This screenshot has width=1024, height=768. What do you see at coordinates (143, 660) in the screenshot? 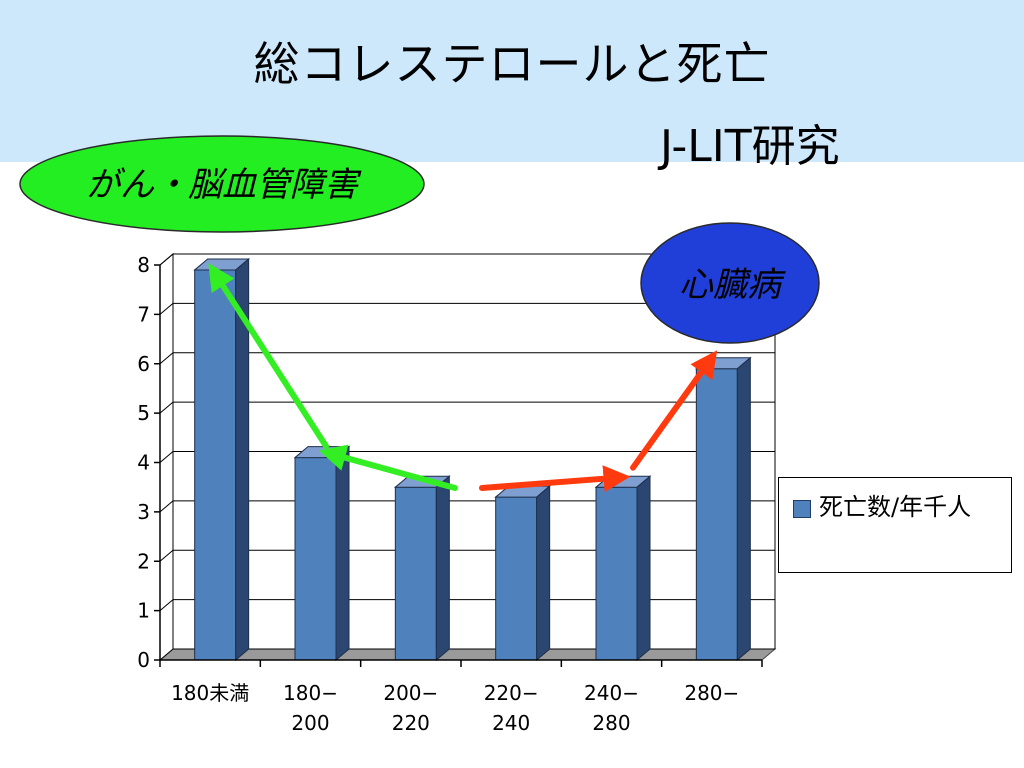
I see `y-tick-label: 0` at bounding box center [143, 660].